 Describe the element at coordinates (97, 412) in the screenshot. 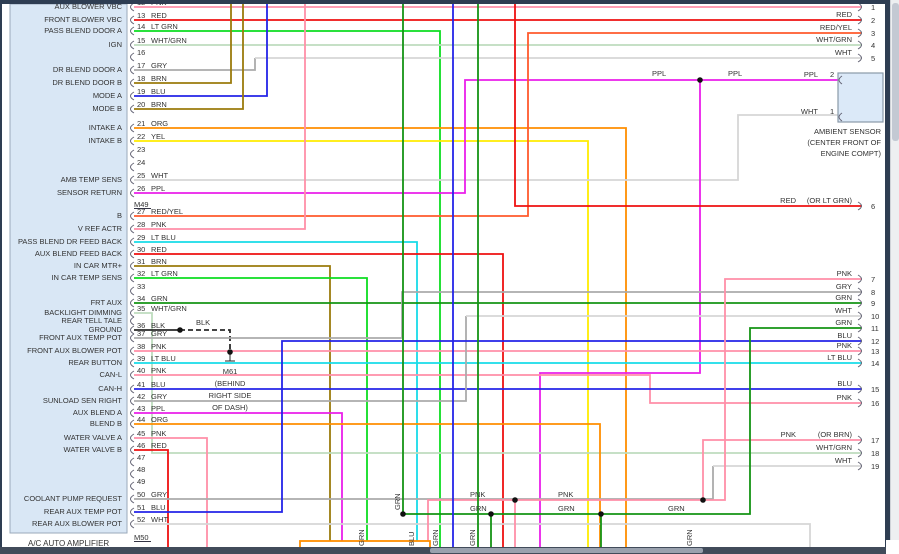

I see `pin-function-label: AUX BLEND A` at that location.